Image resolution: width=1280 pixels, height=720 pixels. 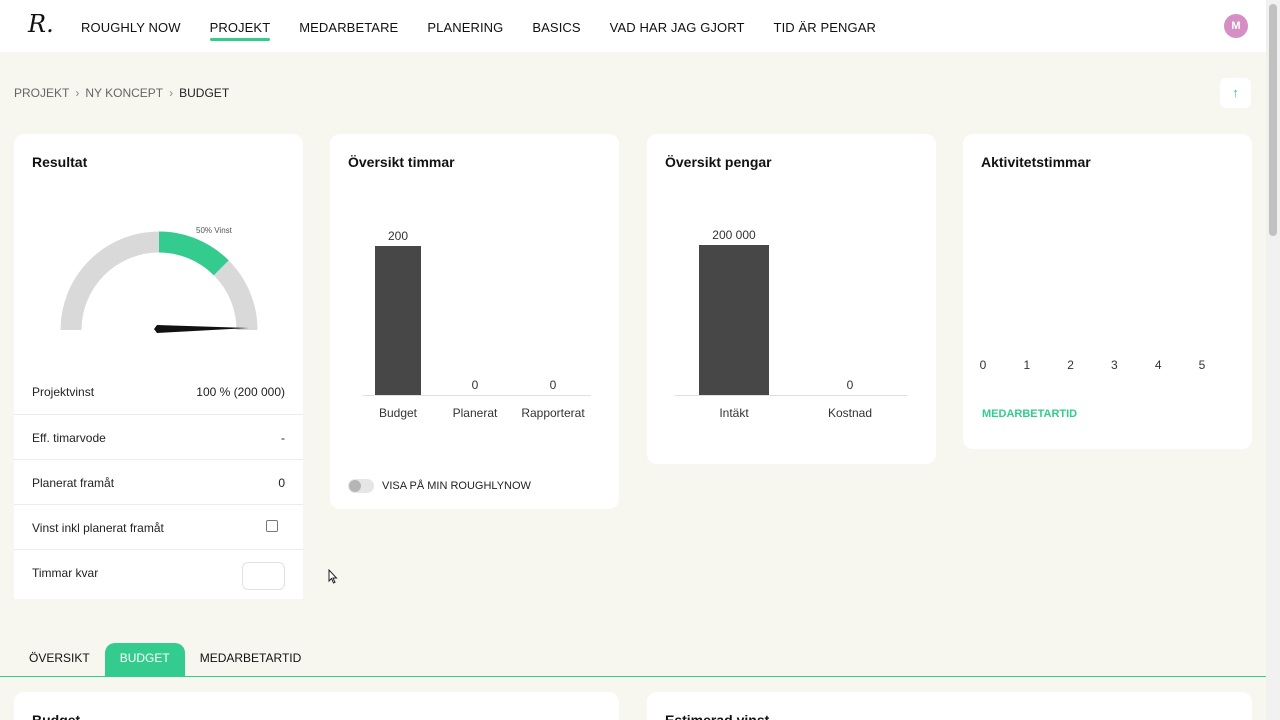 I want to click on planerat-framat-label: Planerat framåt, so click(x=73, y=483).